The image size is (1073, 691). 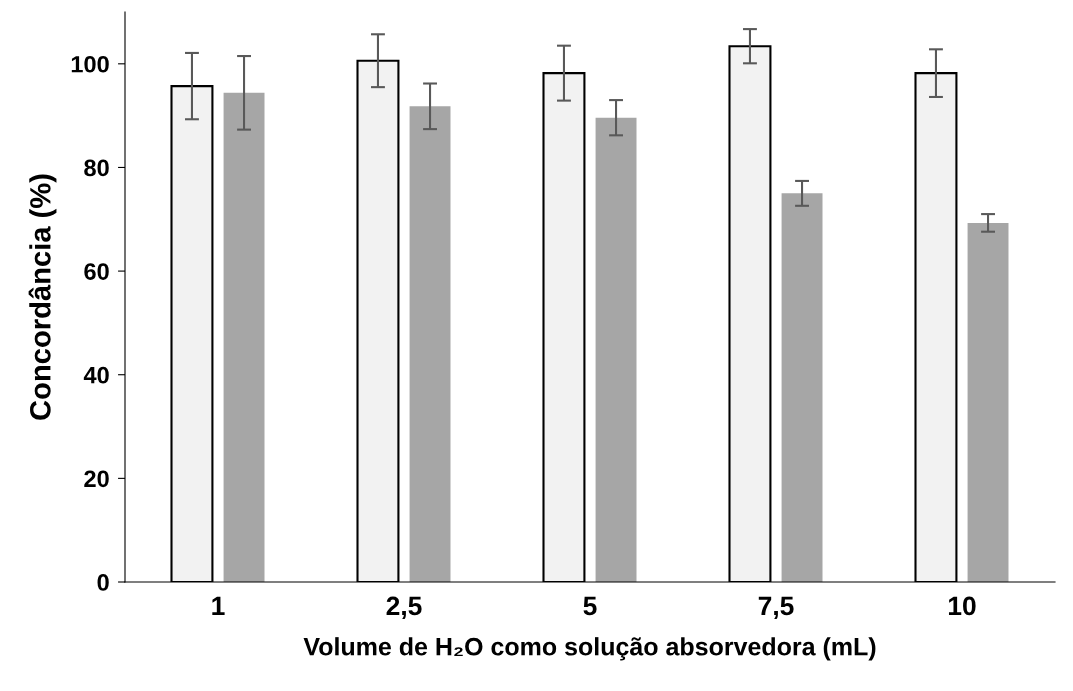 What do you see at coordinates (962, 606) in the screenshot?
I see `x-tick-label: 10` at bounding box center [962, 606].